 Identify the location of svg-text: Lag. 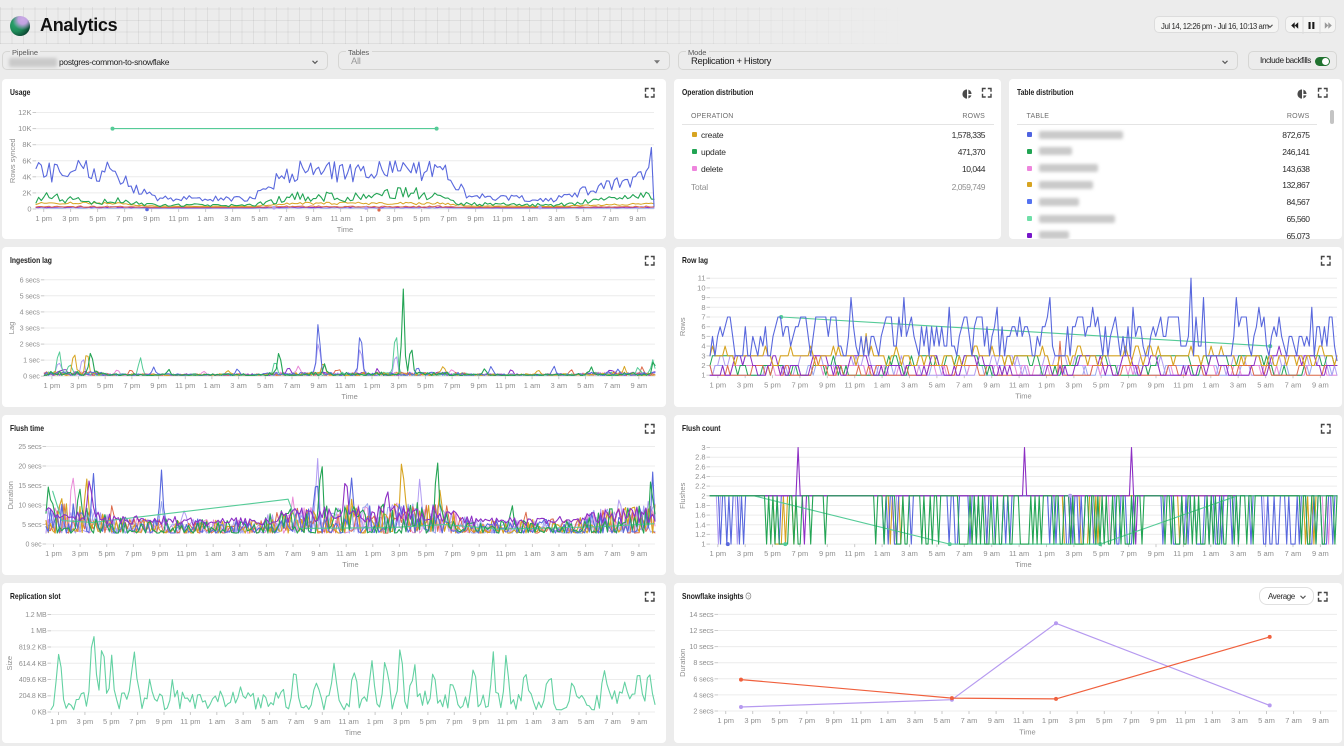
(11, 328).